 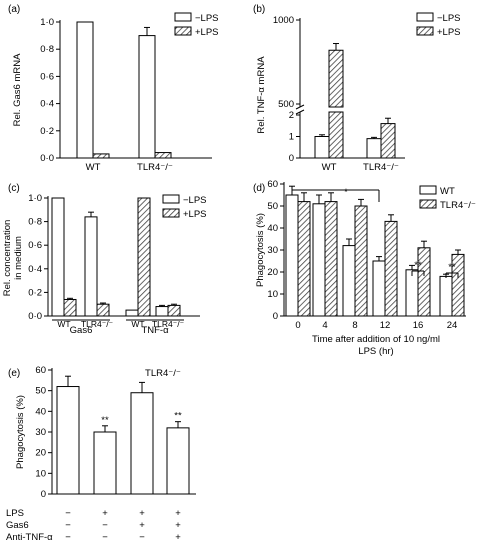 I want to click on panel-label: (c), so click(x=14, y=188).